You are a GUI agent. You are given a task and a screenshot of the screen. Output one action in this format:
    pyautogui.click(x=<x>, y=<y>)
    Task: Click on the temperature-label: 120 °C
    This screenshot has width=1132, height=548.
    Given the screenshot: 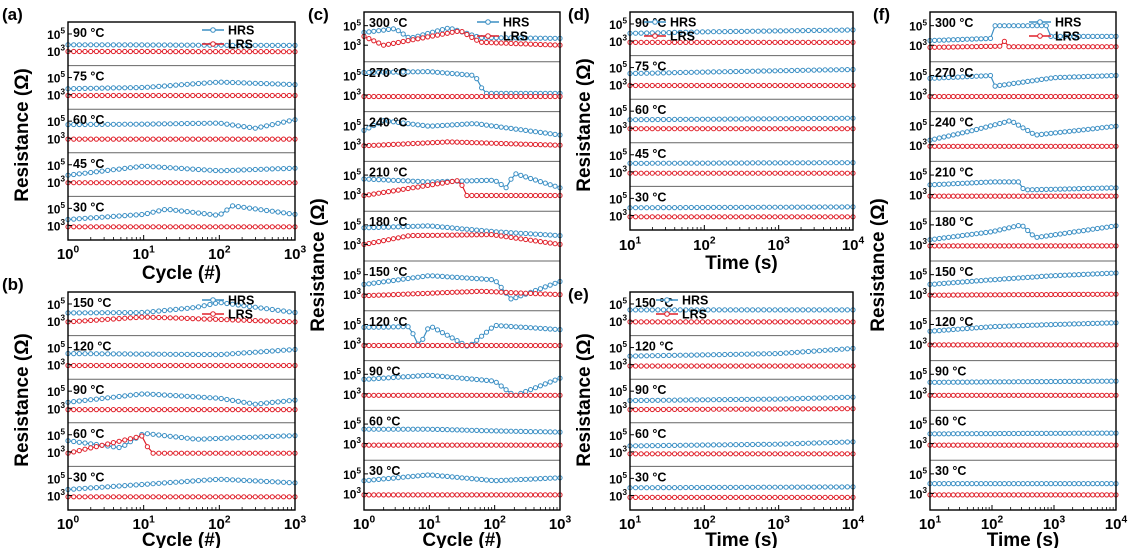 What is the action you would take?
    pyautogui.click(x=388, y=322)
    